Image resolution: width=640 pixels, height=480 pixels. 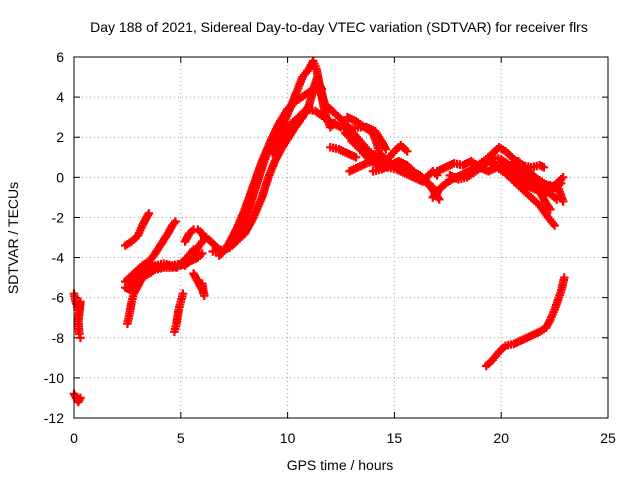 What do you see at coordinates (181, 438) in the screenshot?
I see `x-tick-label: 5` at bounding box center [181, 438].